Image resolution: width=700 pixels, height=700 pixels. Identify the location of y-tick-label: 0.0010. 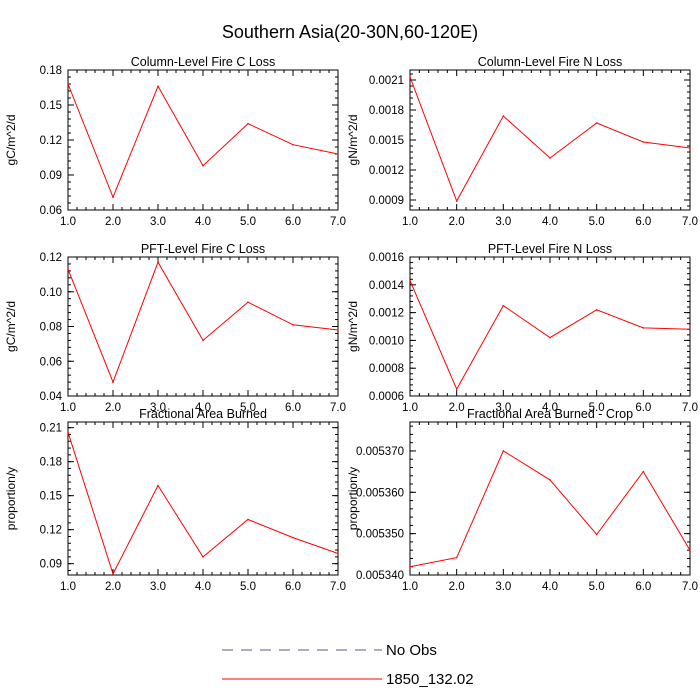
(386, 341).